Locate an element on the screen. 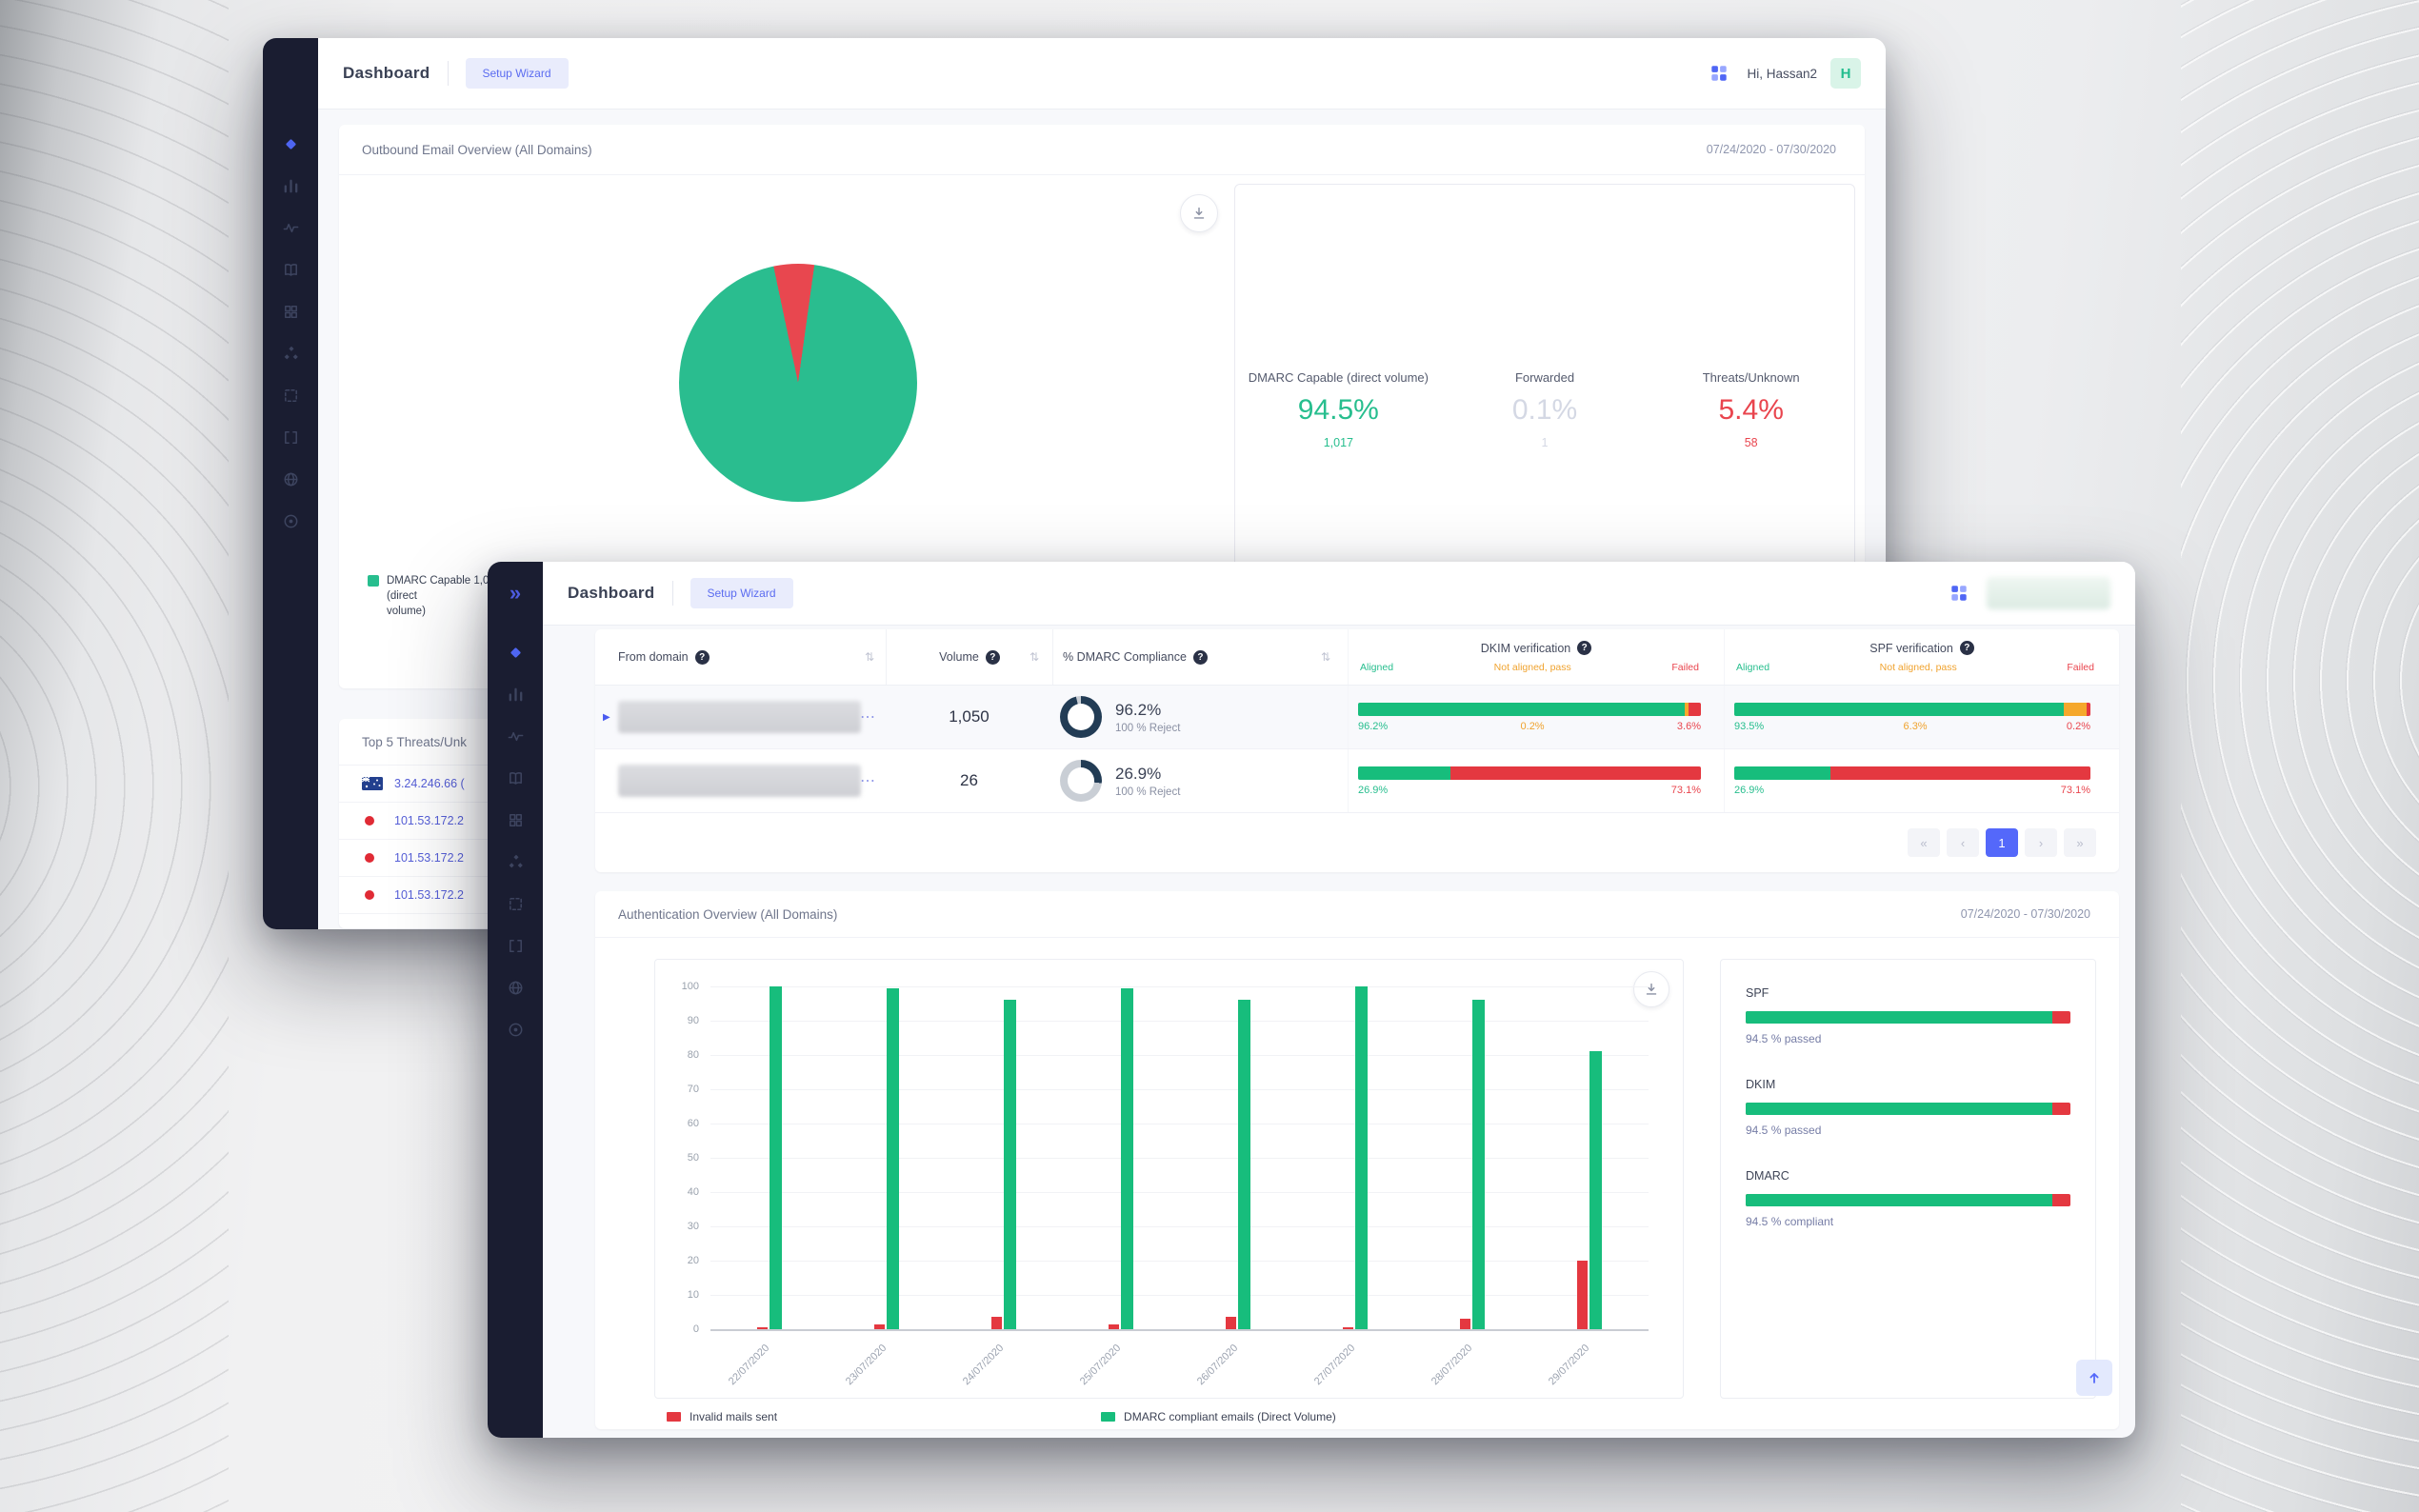 The width and height of the screenshot is (2419, 1512). x-axis-label: 22/07/2020 is located at coordinates (748, 1365).